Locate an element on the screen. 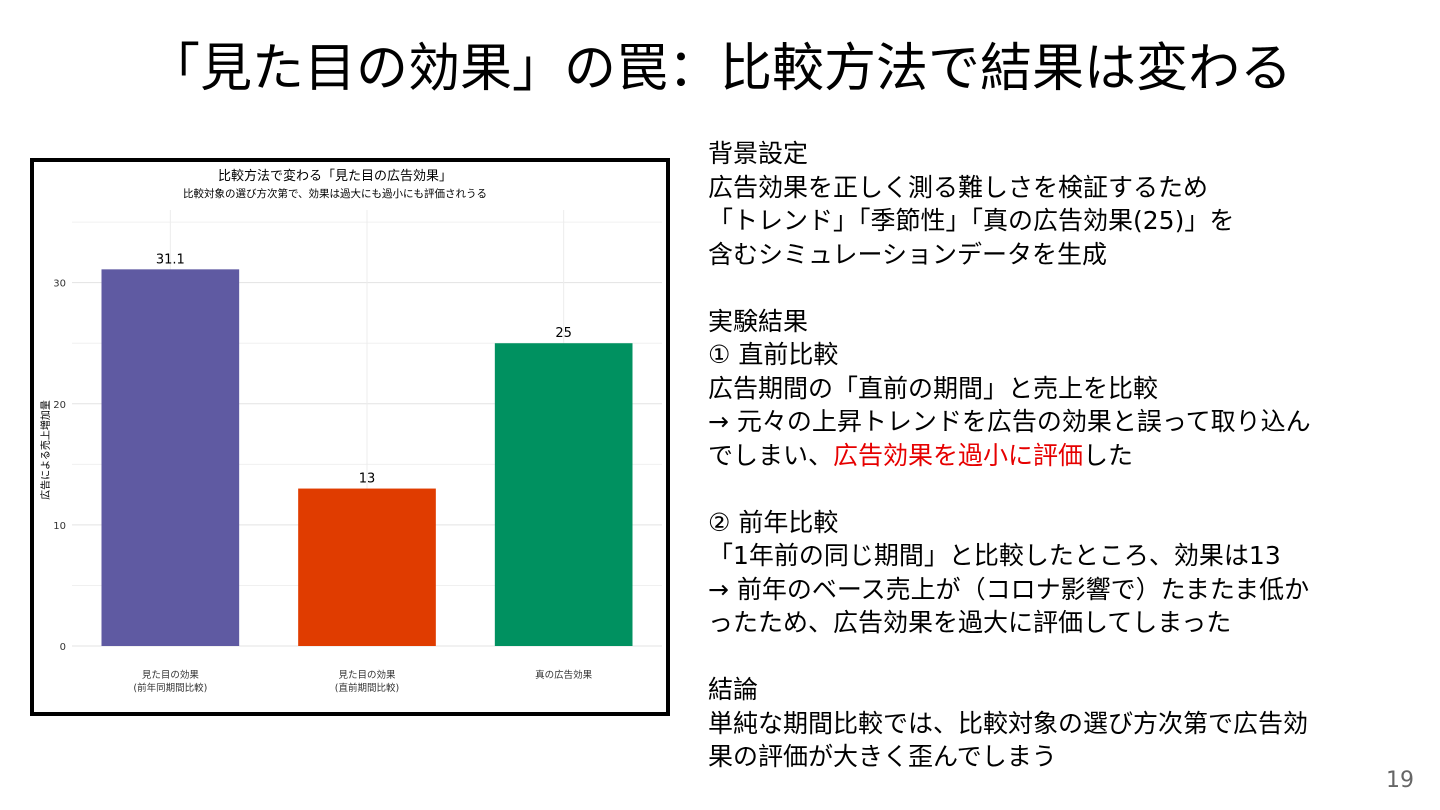 Image resolution: width=1440 pixels, height=810 pixels. results-heading: 実験結果 is located at coordinates (758, 321).